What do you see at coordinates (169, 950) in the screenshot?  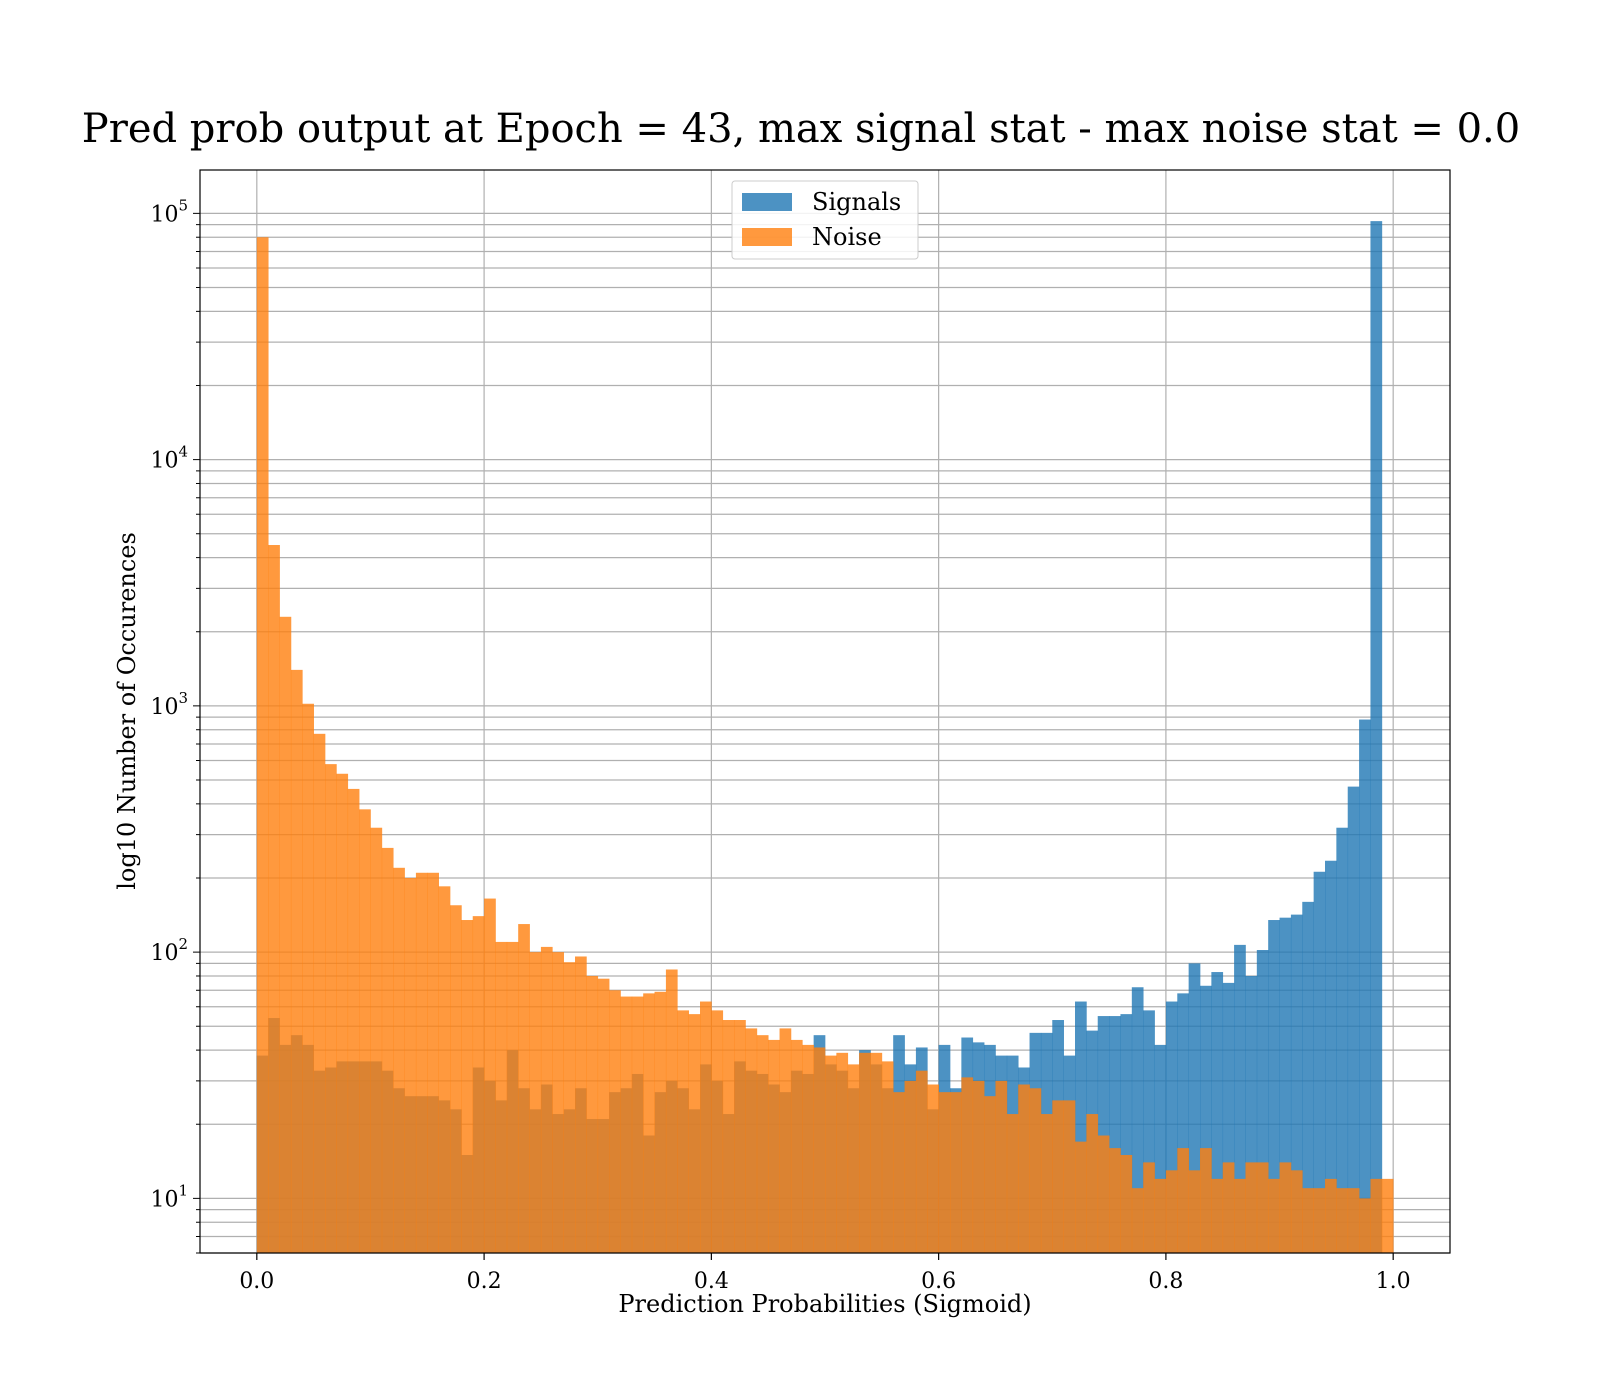 I see `y-tick-label-1: 10²` at bounding box center [169, 950].